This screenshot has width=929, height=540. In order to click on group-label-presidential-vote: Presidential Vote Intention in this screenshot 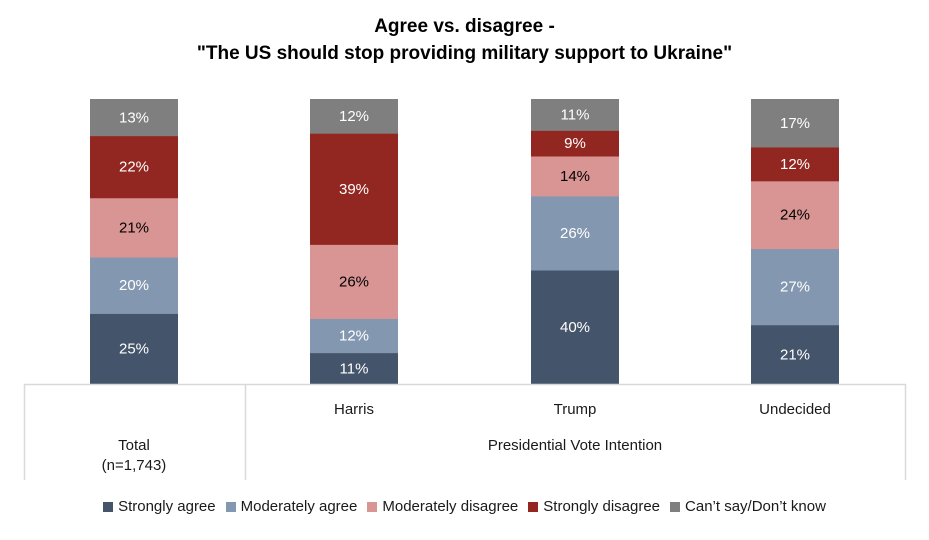, I will do `click(575, 445)`.